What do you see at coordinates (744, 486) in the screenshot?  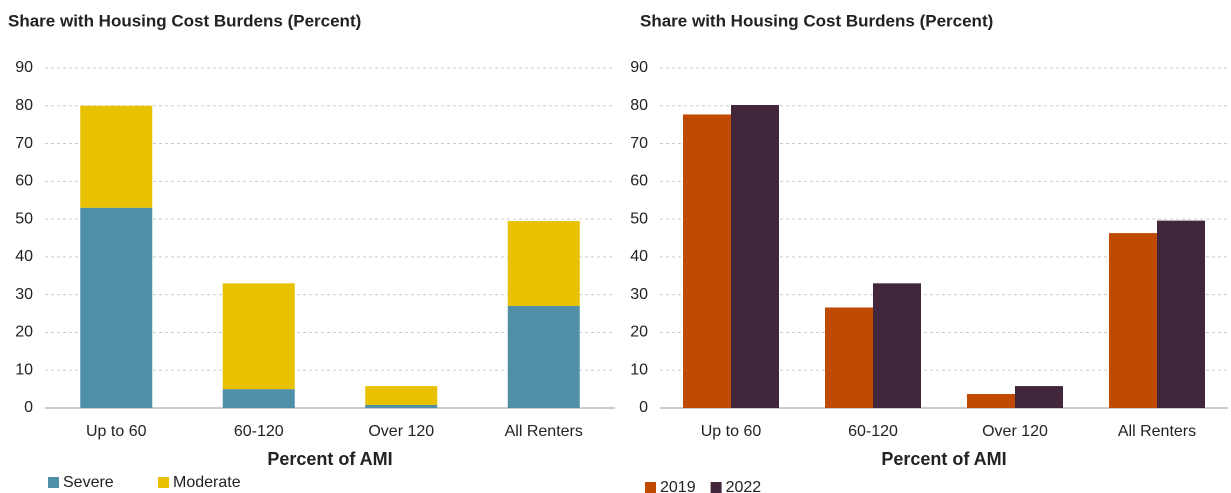 I see `legend-label: 2022` at bounding box center [744, 486].